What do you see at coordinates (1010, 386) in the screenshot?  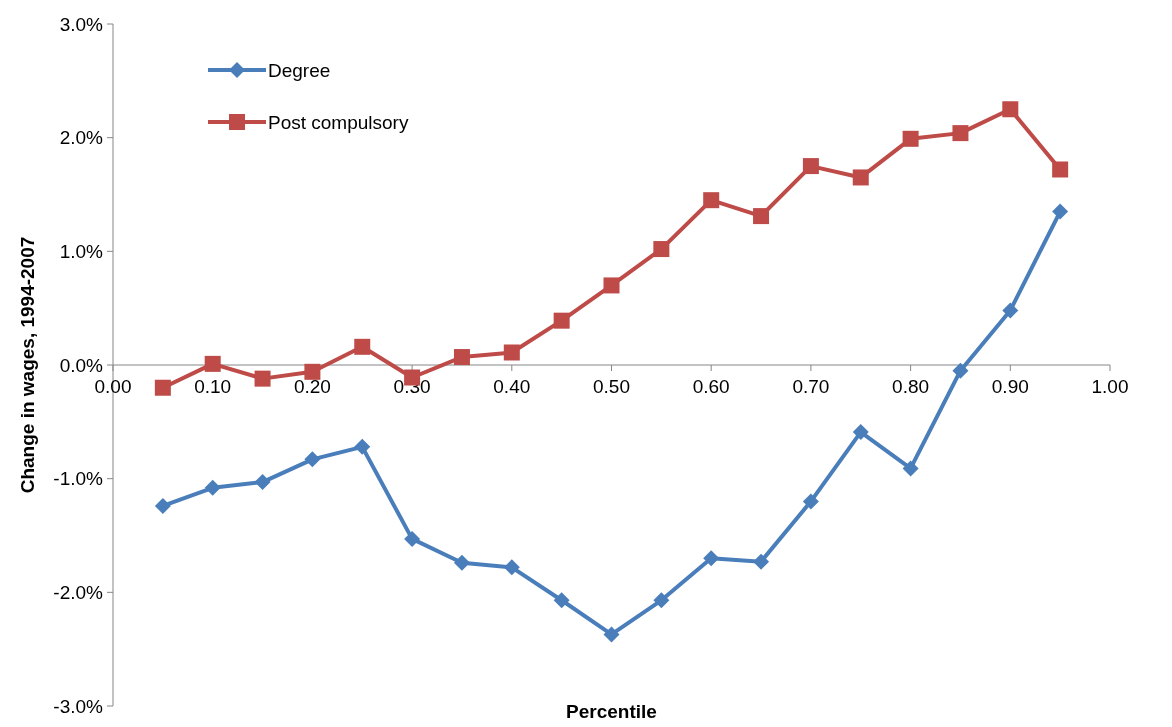 I see `x-tick-label: 0.90` at bounding box center [1010, 386].